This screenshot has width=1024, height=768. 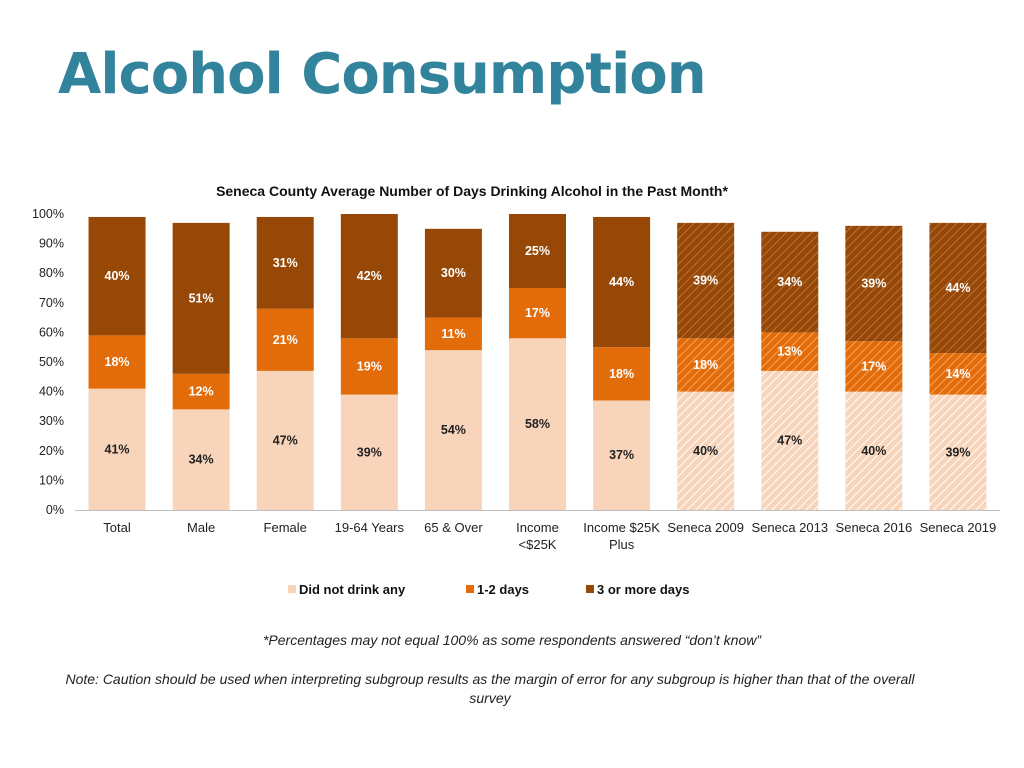 I want to click on legend: Did not drink any 1-2 days 3 or more days, so click(x=489, y=589).